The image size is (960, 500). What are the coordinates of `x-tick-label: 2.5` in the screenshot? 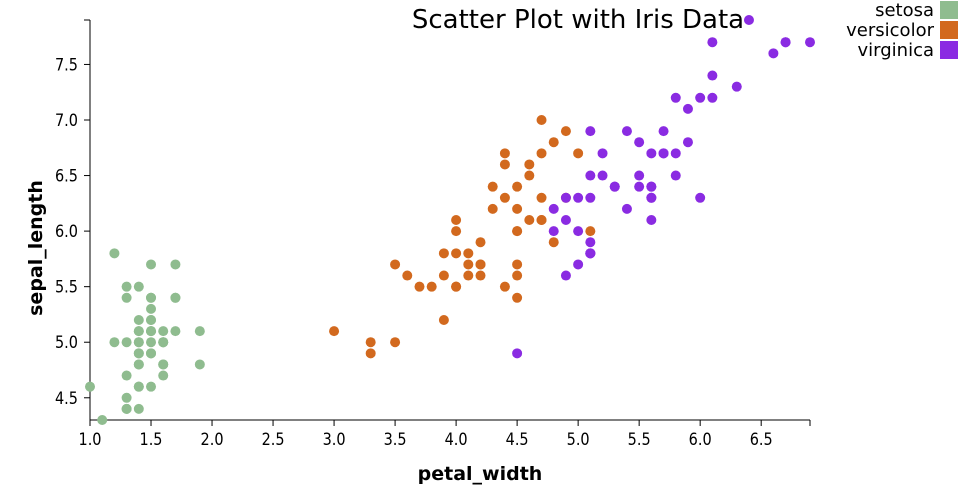 It's located at (273, 439).